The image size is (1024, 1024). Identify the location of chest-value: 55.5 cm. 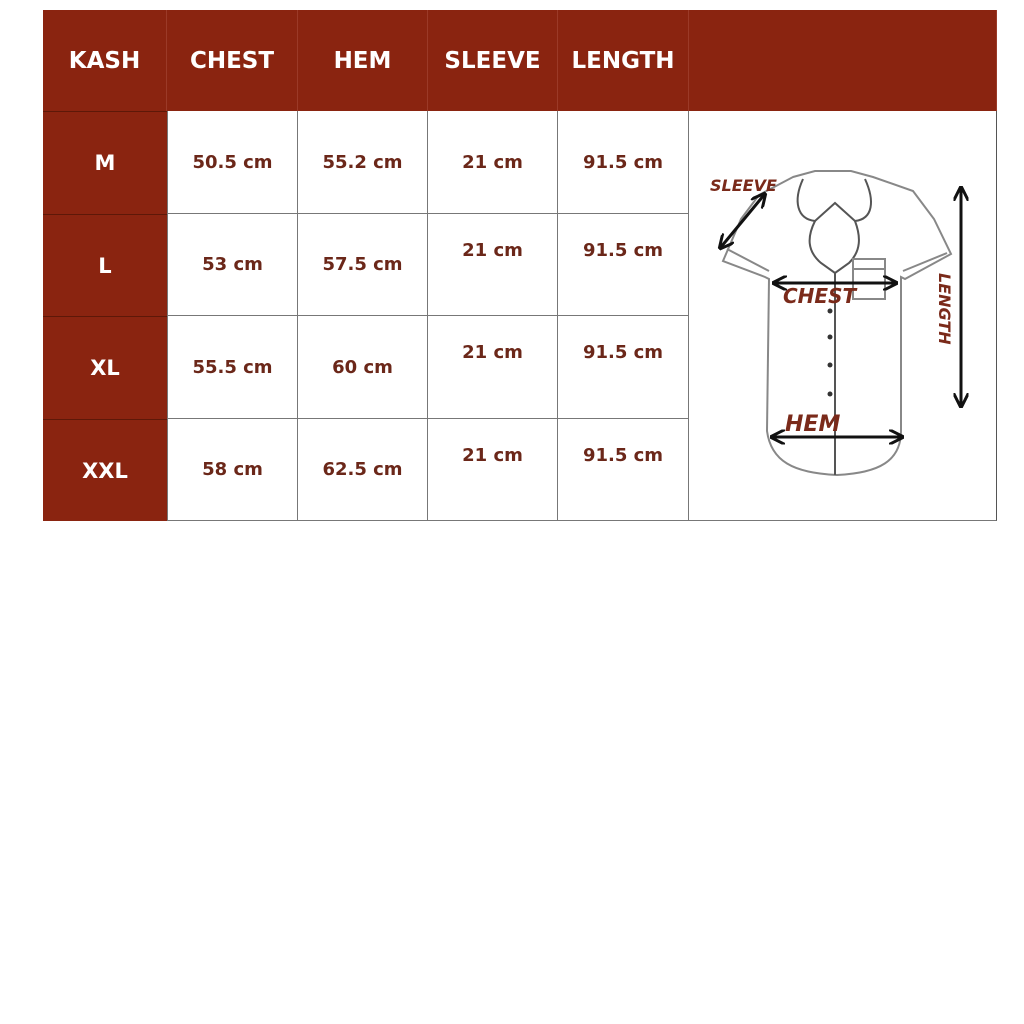
(232, 367).